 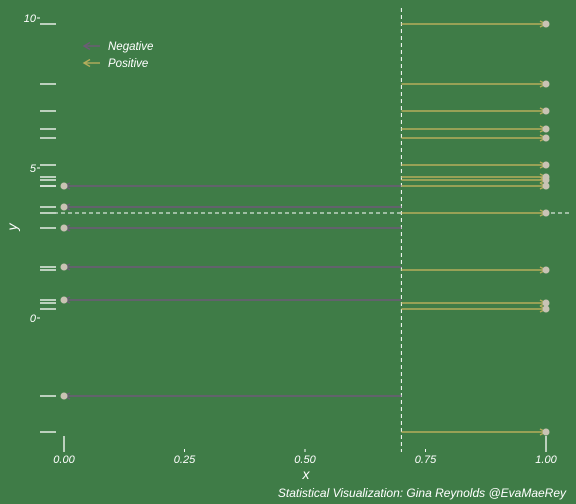 What do you see at coordinates (117, 55) in the screenshot?
I see `legend: Negative Positive` at bounding box center [117, 55].